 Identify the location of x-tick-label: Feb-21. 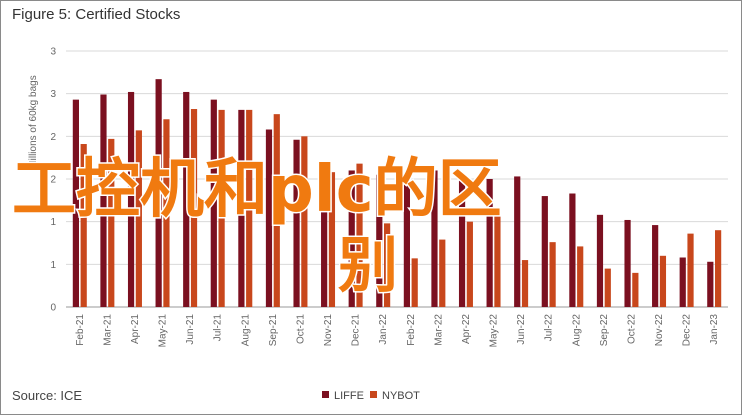
(80, 330).